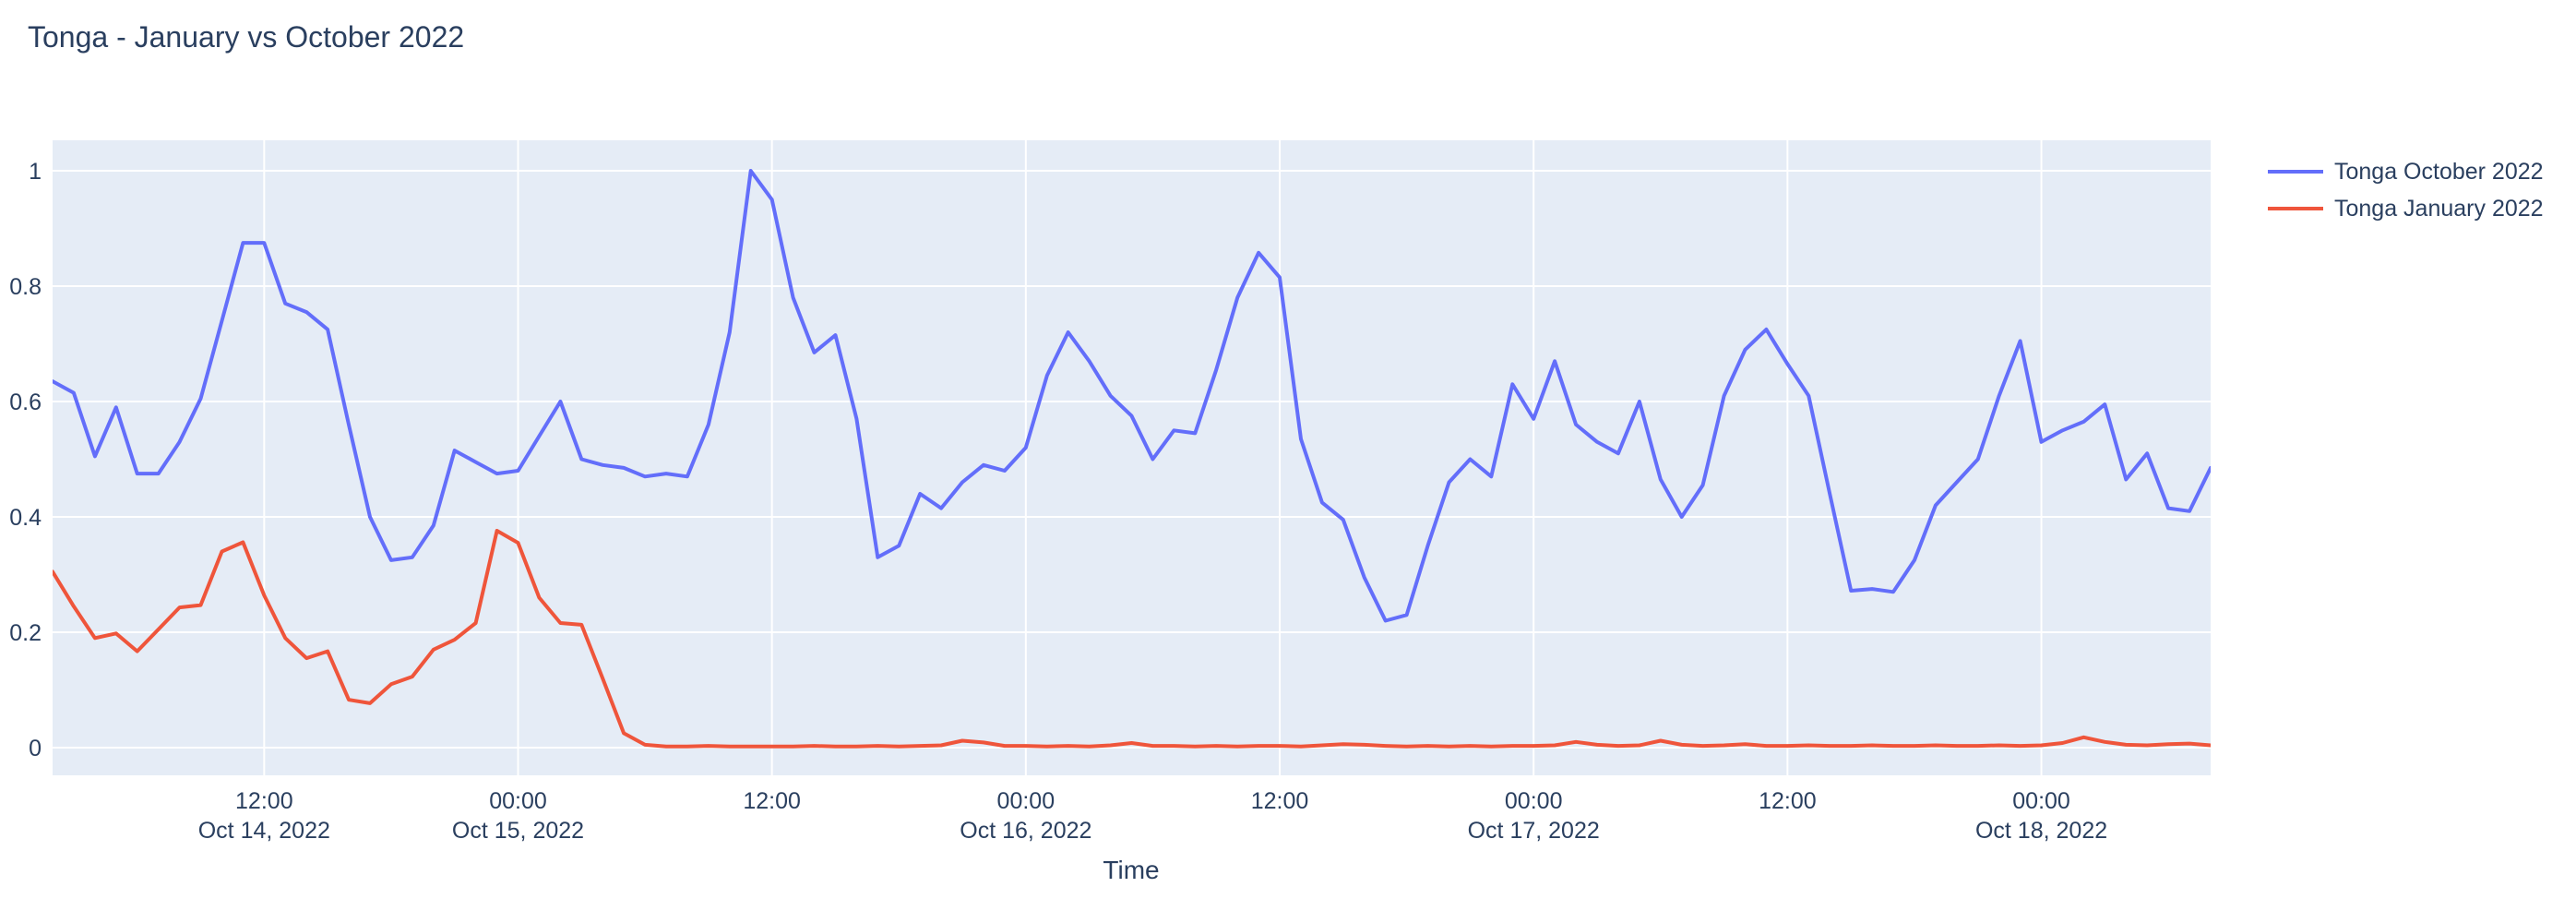  I want to click on legend-item-tonga-october-2022: Tonga October 2022, so click(2406, 171).